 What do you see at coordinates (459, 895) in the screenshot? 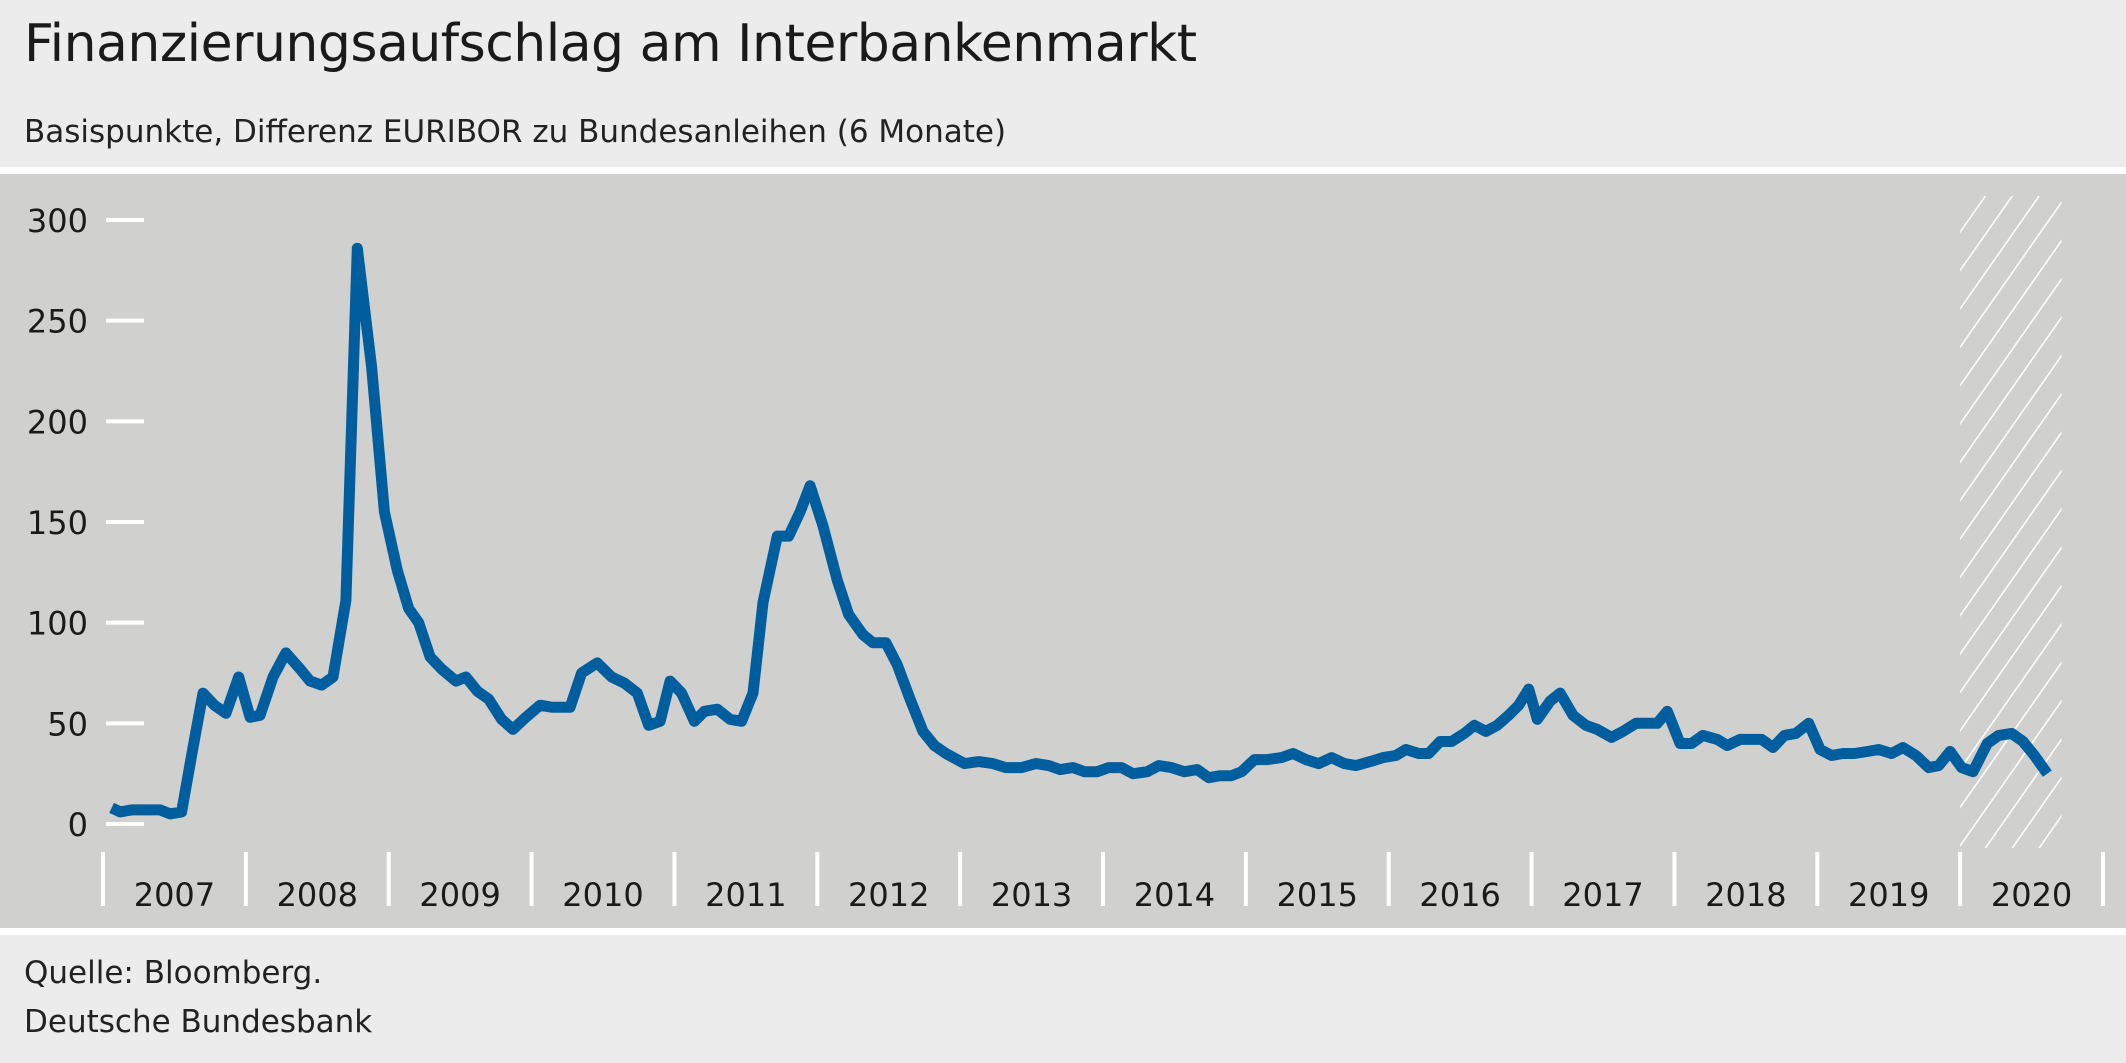
I see `x-tick-label: 2009` at bounding box center [459, 895].